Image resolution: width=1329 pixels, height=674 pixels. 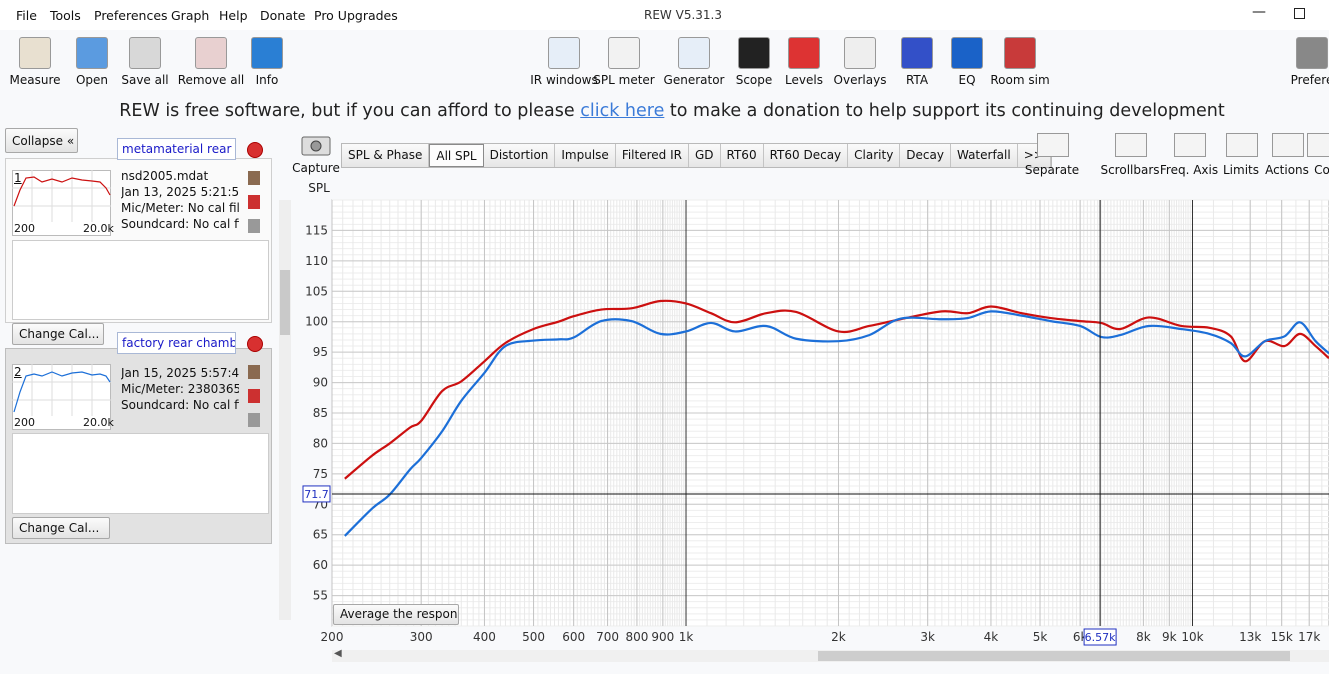 I want to click on graph-tab: Impulse, so click(x=585, y=155).